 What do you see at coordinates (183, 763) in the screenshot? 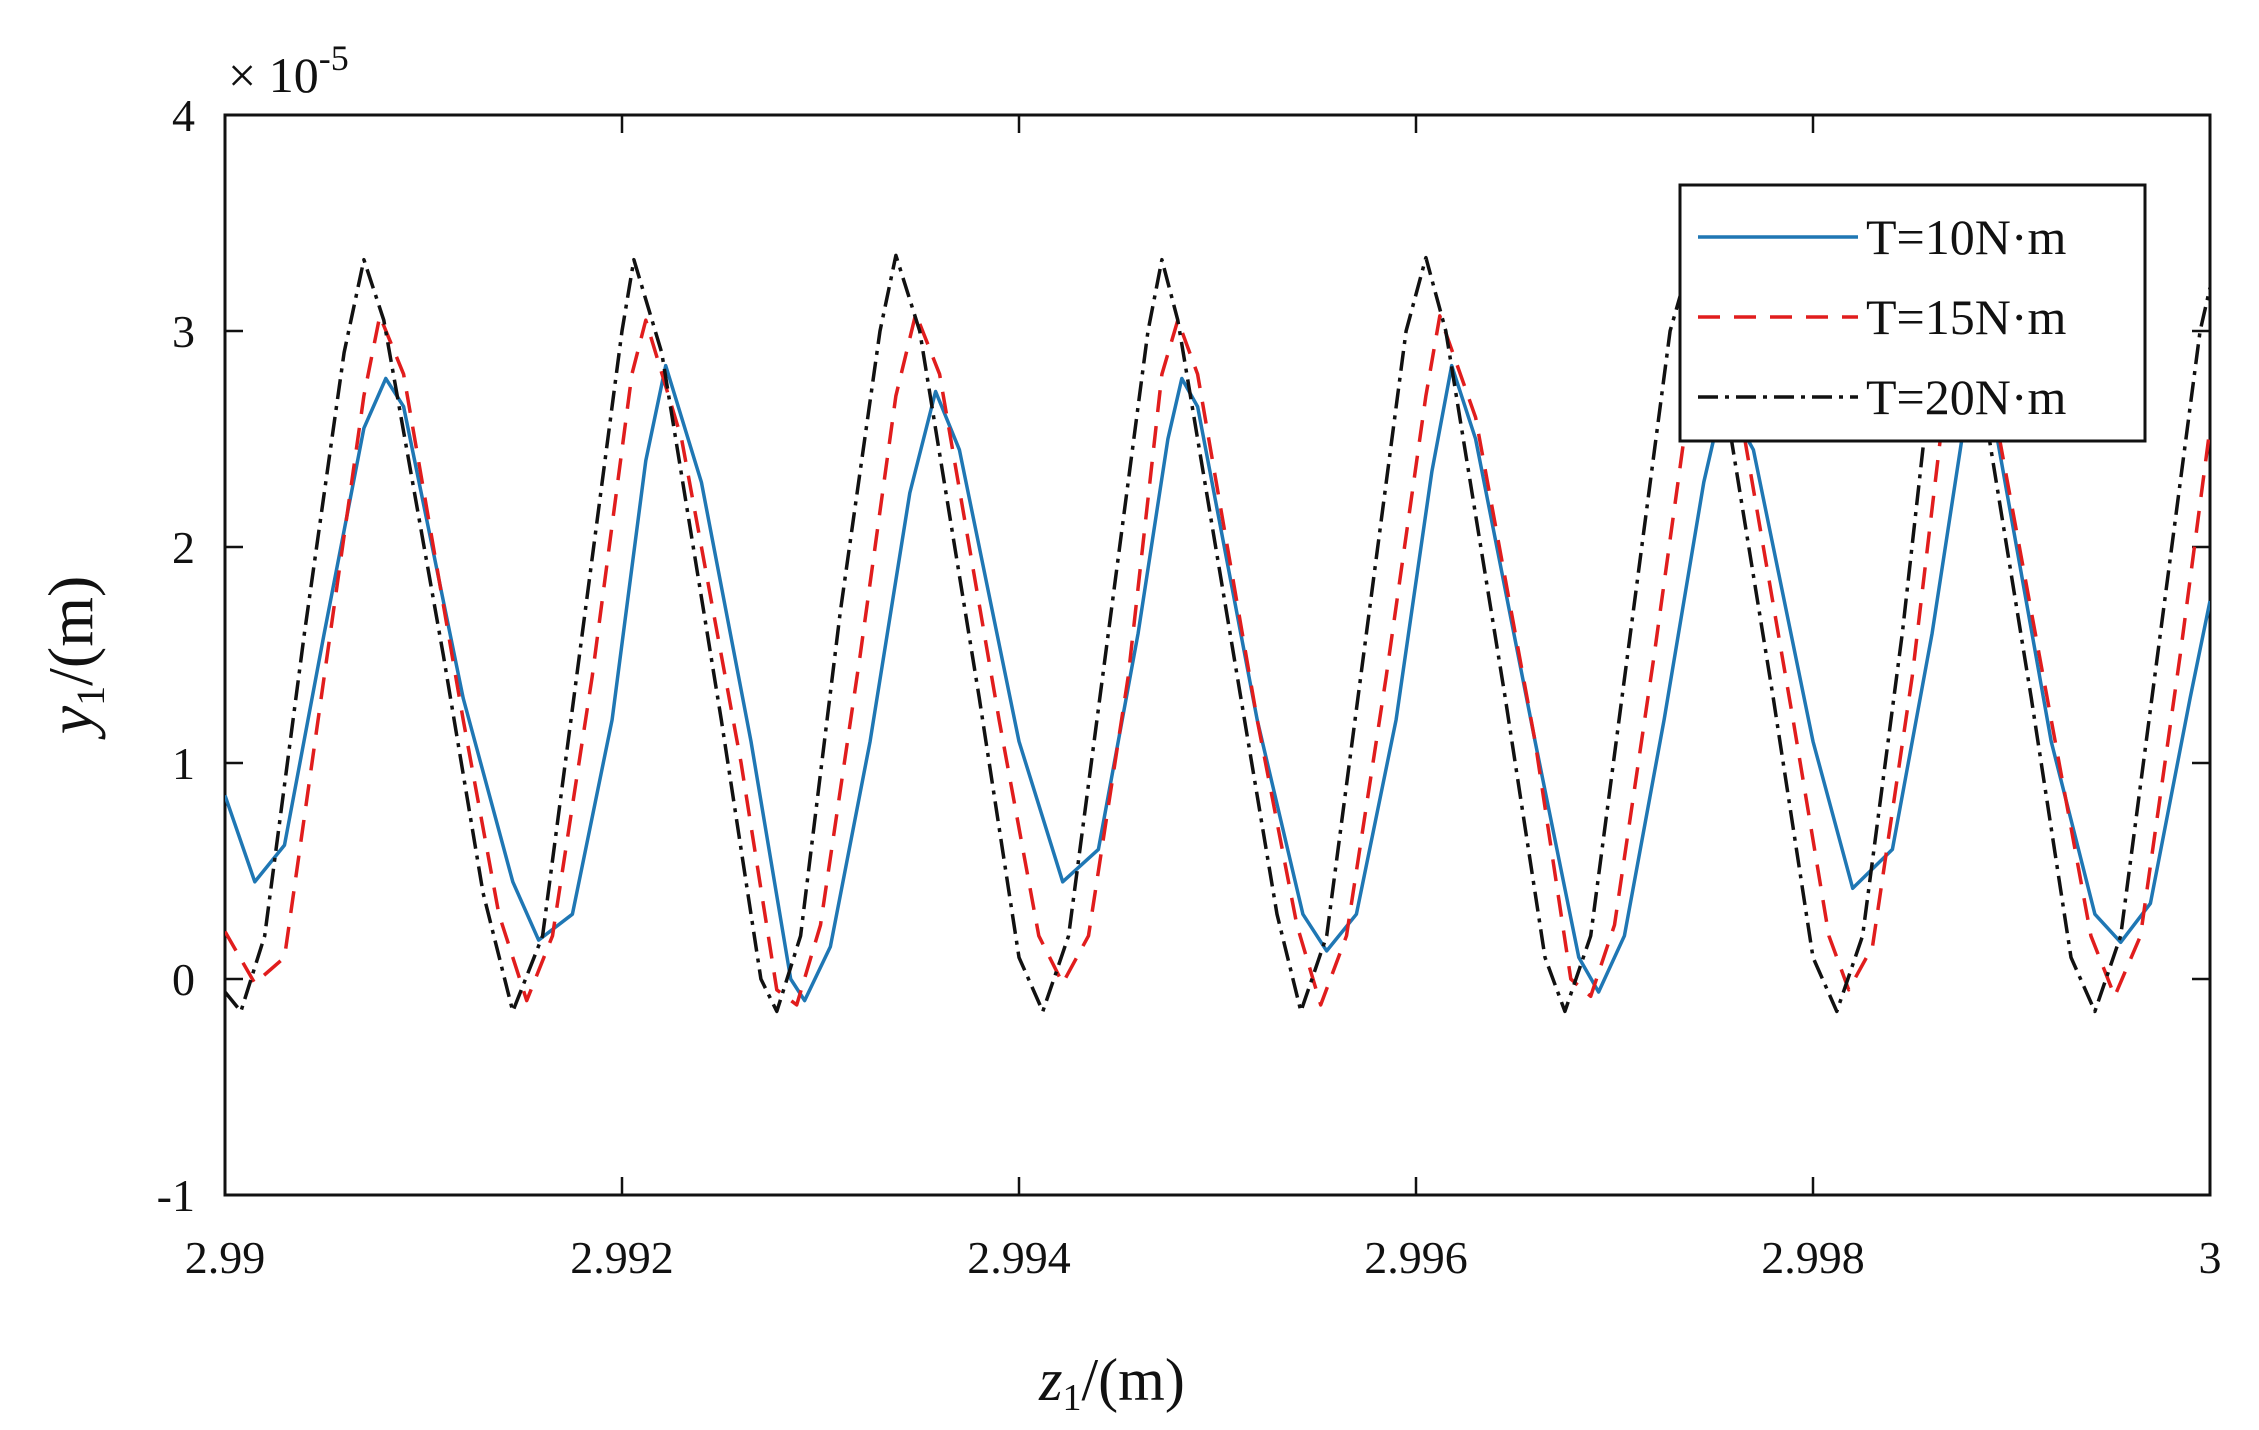
I see `y-tick-label: 1` at bounding box center [183, 763].